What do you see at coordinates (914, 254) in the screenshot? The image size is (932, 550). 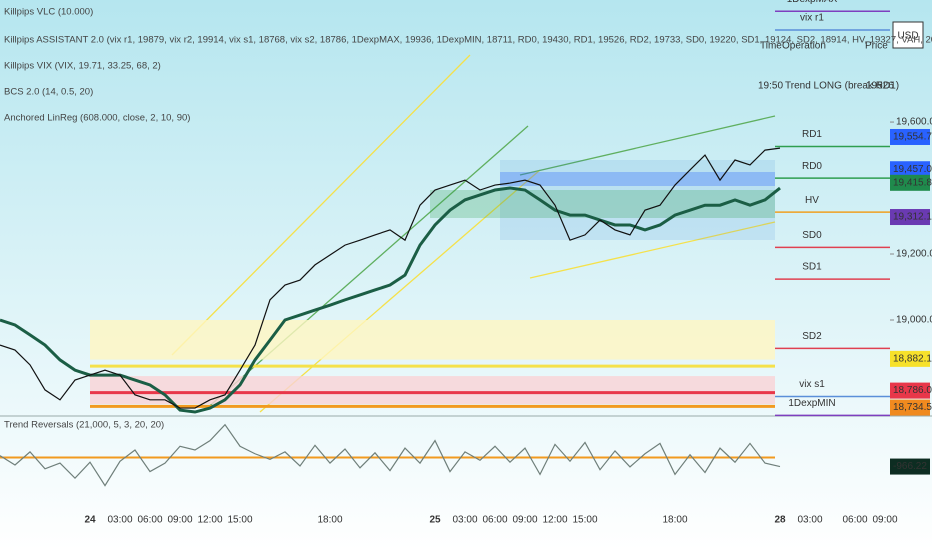 I see `y-tick-label: 19,200.00` at bounding box center [914, 254].